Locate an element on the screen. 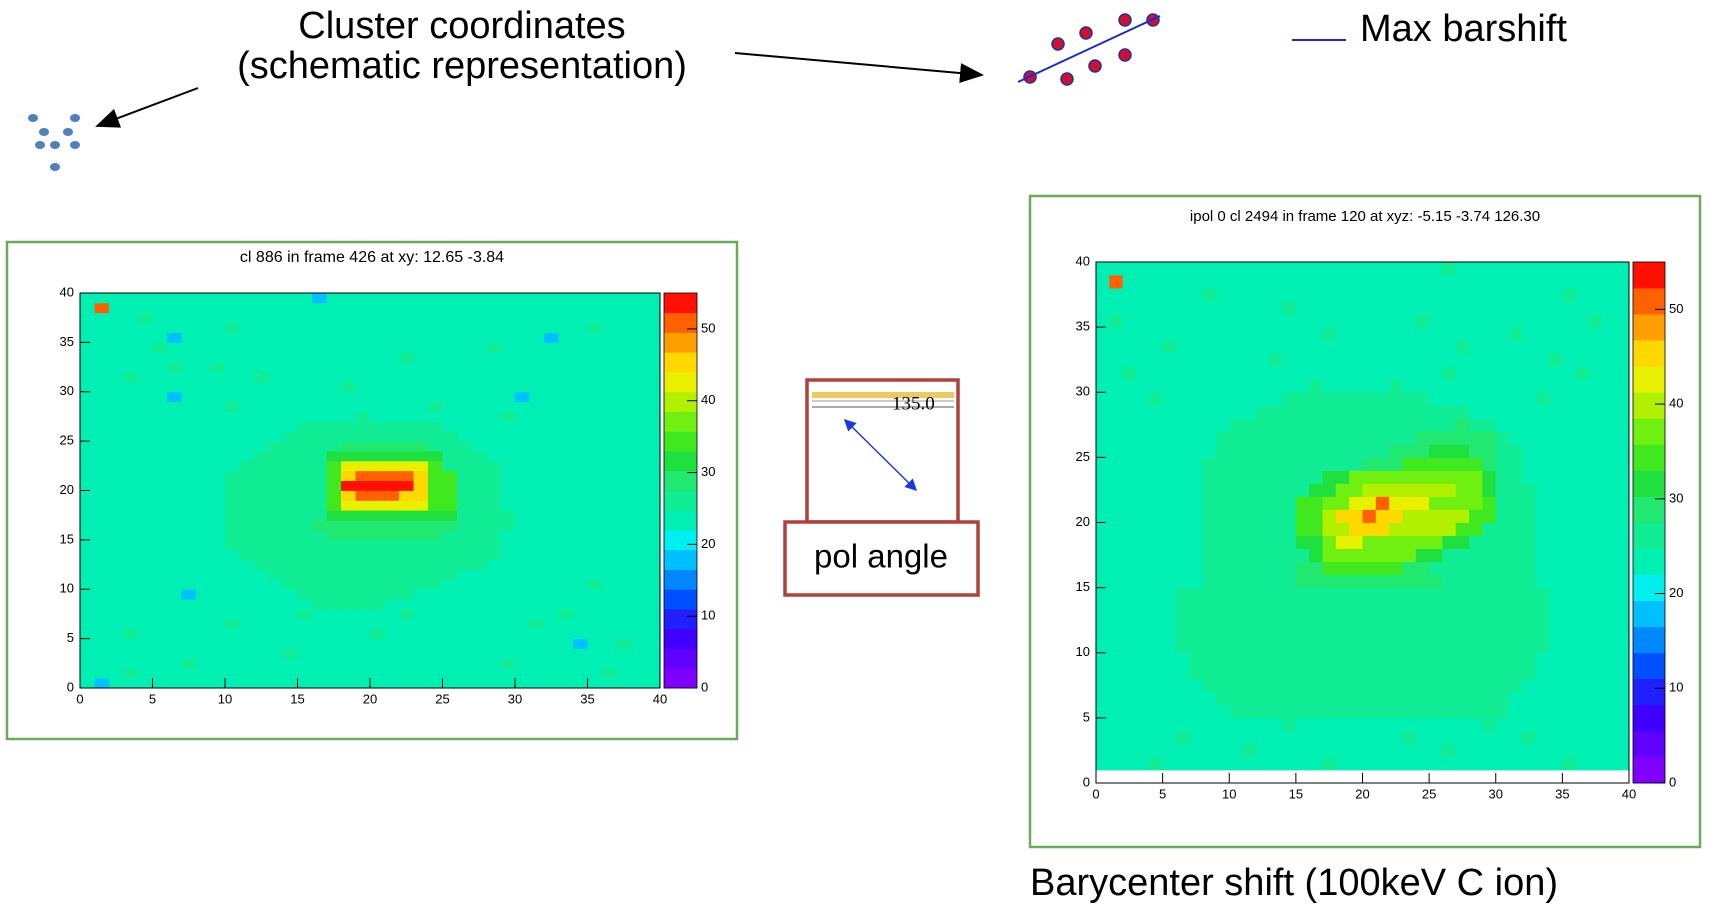 This screenshot has width=1723, height=911. schematic-dots is located at coordinates (54, 142).